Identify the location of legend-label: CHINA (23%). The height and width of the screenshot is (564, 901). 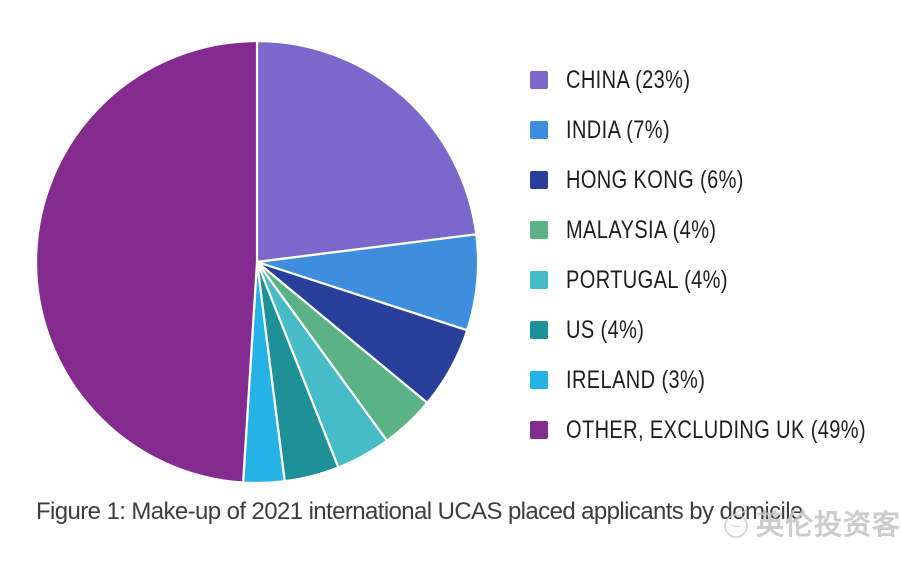
(628, 79).